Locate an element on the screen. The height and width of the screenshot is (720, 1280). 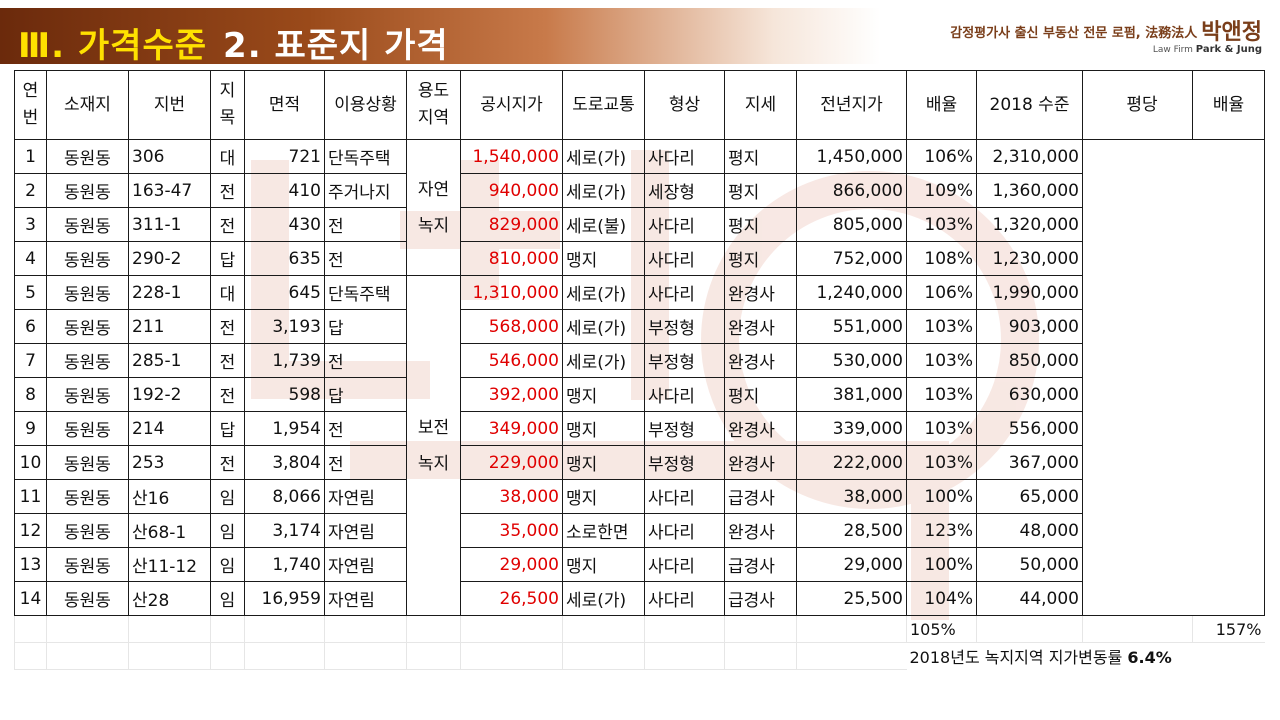
firm-tagline: 감정평가사 출신 부동산 전문 로펌, 法務法人 is located at coordinates (1074, 33).